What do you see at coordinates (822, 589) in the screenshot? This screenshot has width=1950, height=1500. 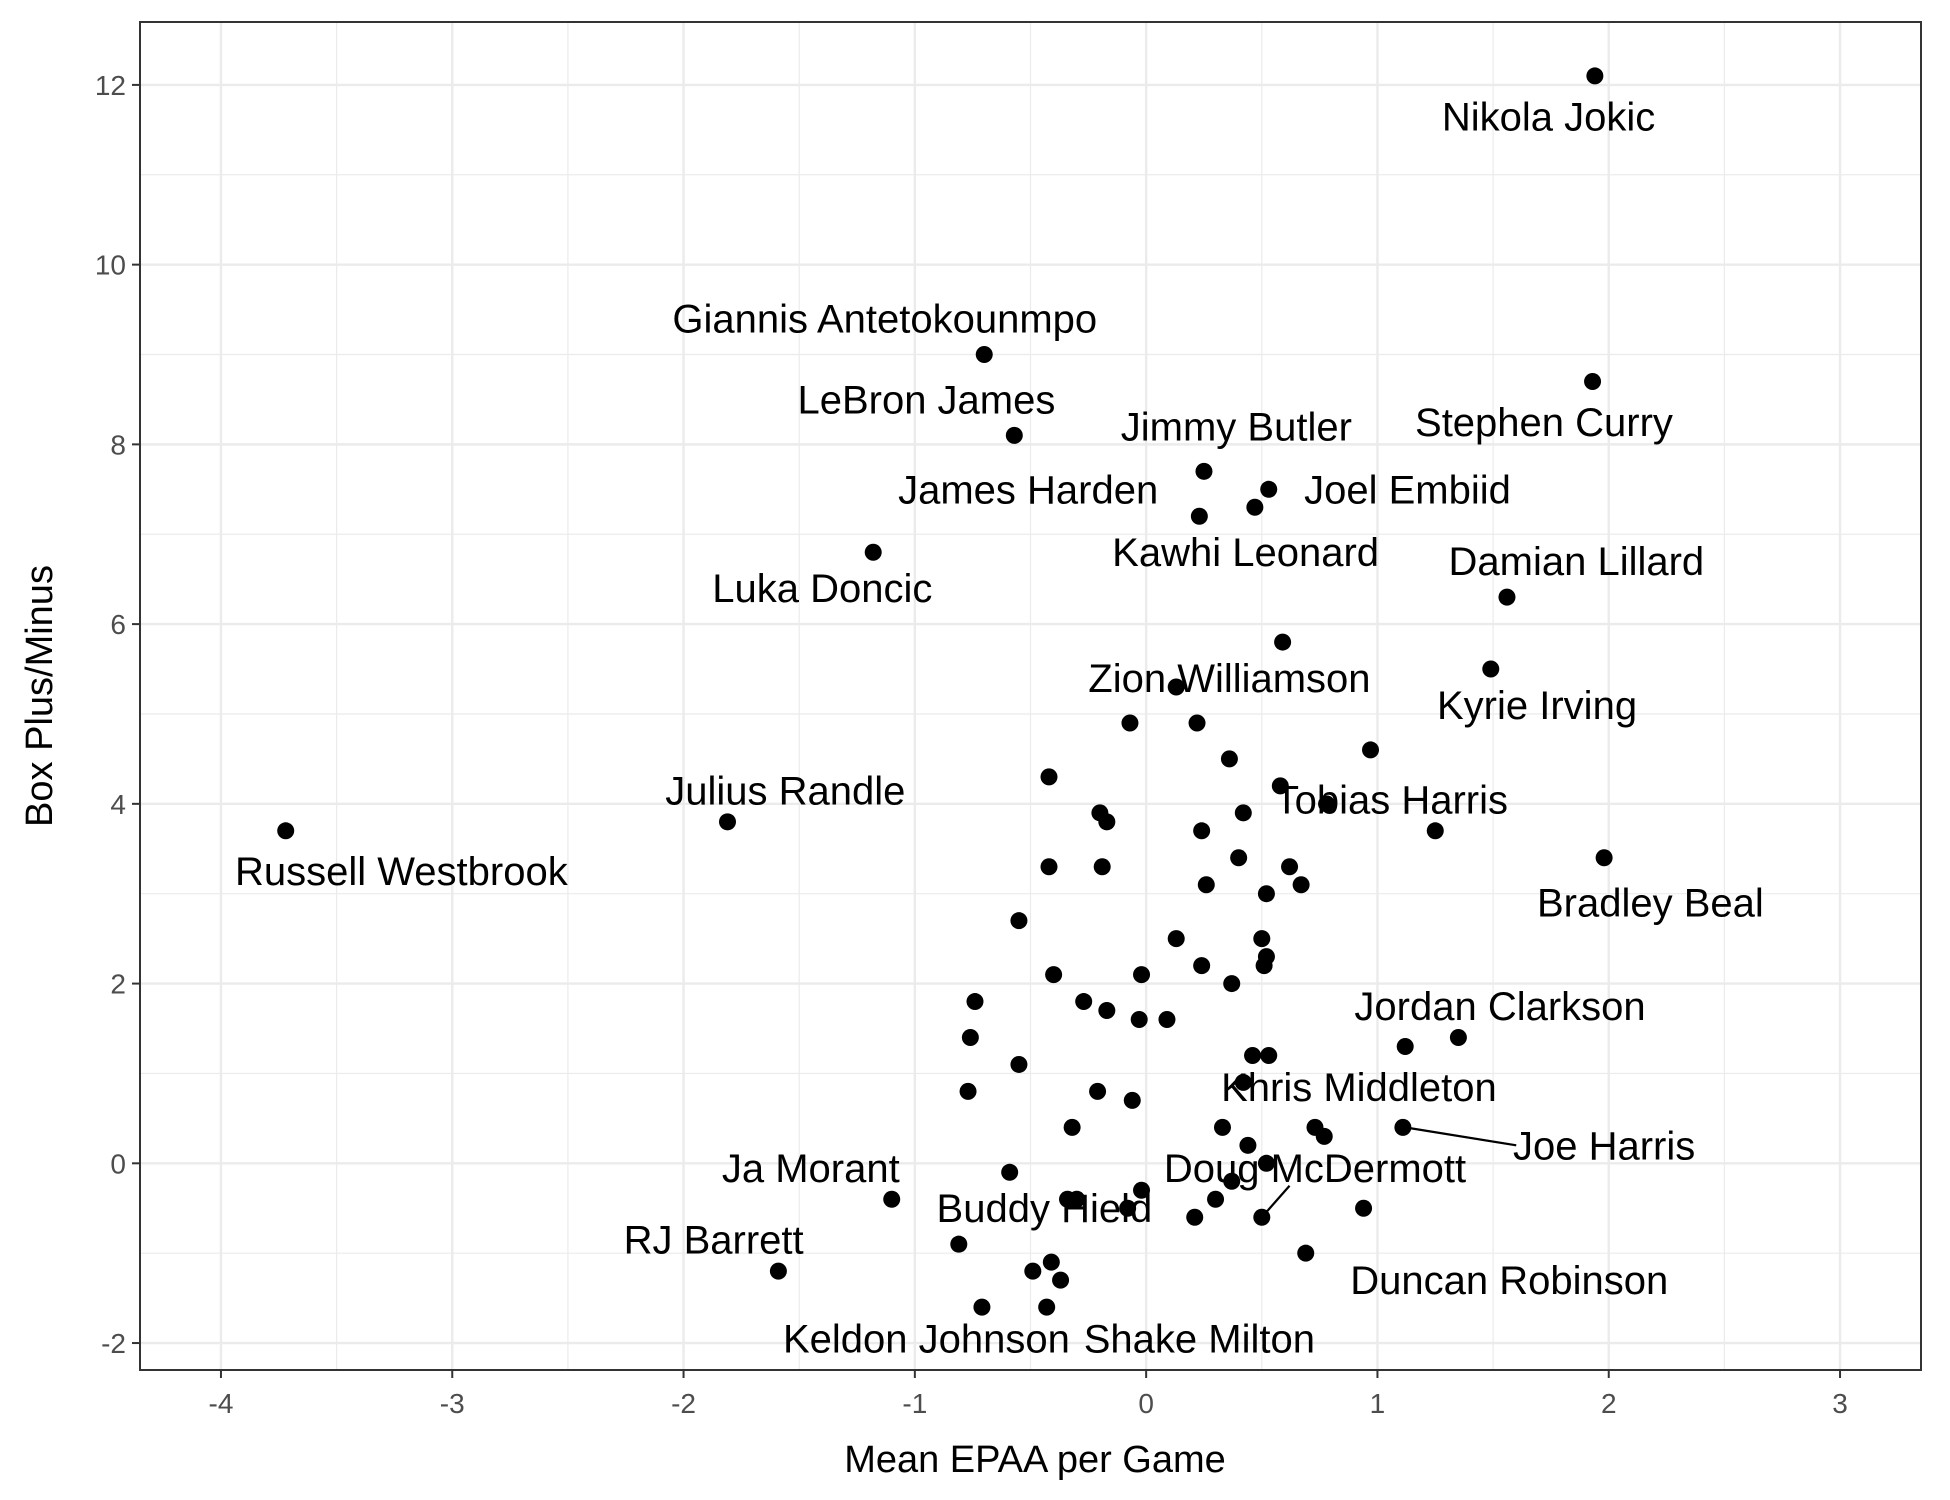 I see `player-label: Luka Doncic` at bounding box center [822, 589].